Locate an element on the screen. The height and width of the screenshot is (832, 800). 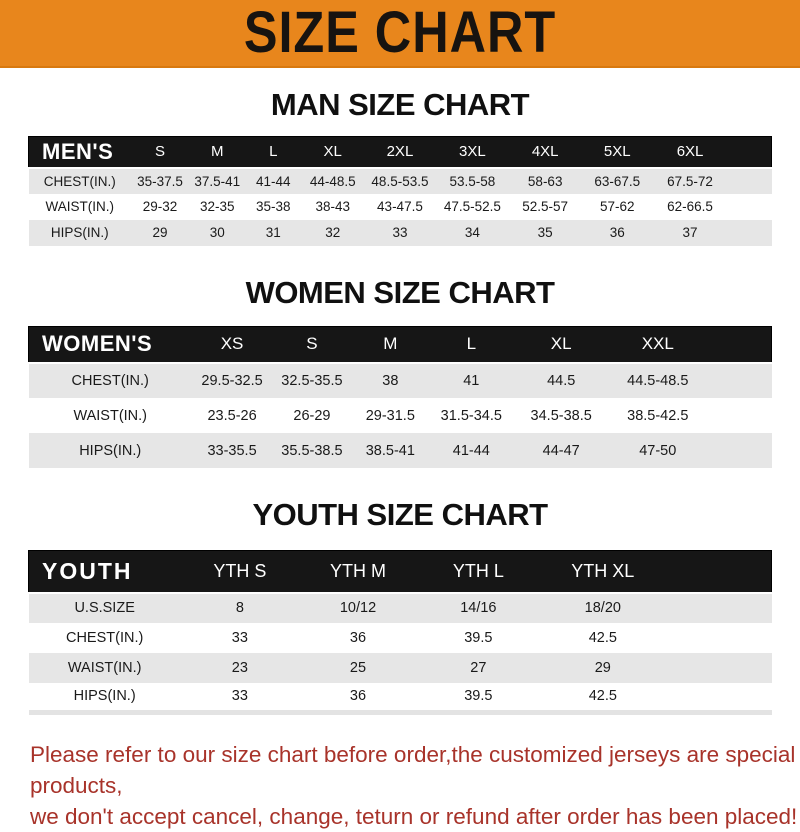
youth-chest-row: CHEST(IN.) 33 36 39.5 42.5 is located at coordinates (400, 637).